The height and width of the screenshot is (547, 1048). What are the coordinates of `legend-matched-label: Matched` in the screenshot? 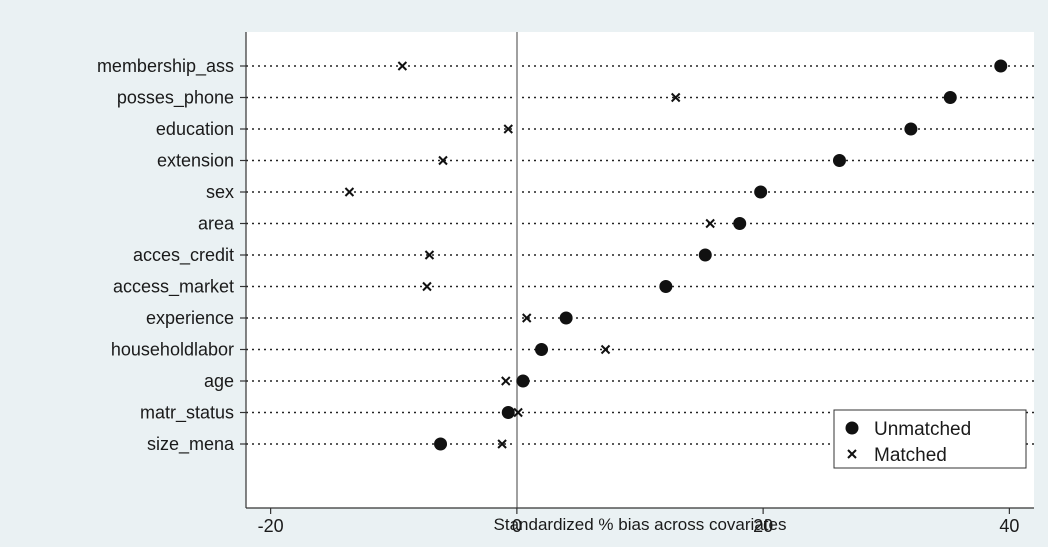 It's located at (910, 455).